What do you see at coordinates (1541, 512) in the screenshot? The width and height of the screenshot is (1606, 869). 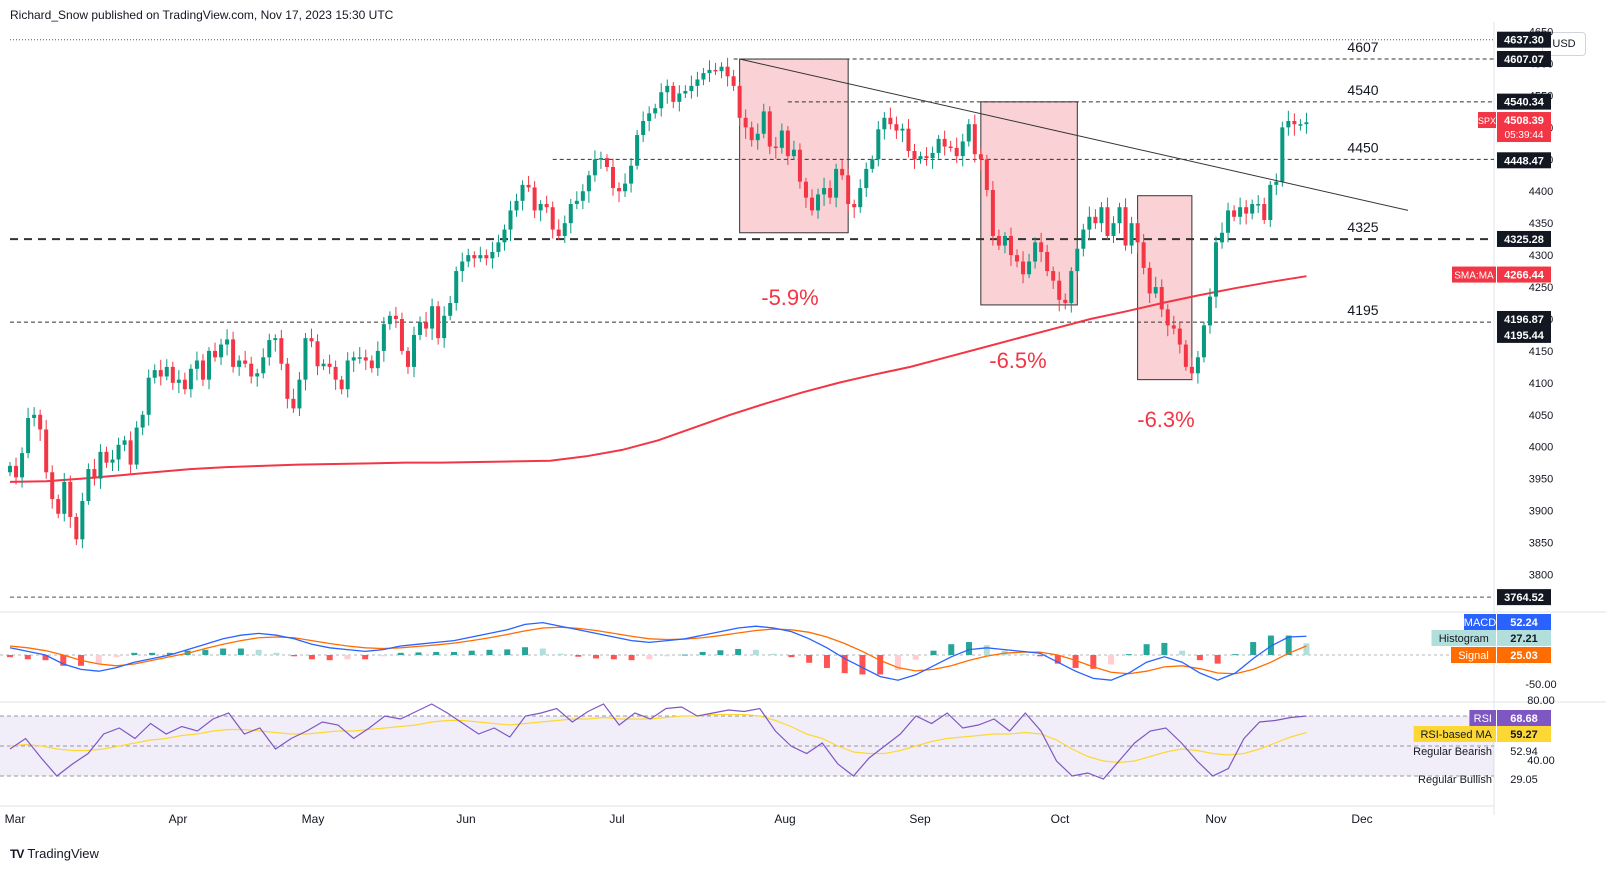 I see `price-tick: 3900` at bounding box center [1541, 512].